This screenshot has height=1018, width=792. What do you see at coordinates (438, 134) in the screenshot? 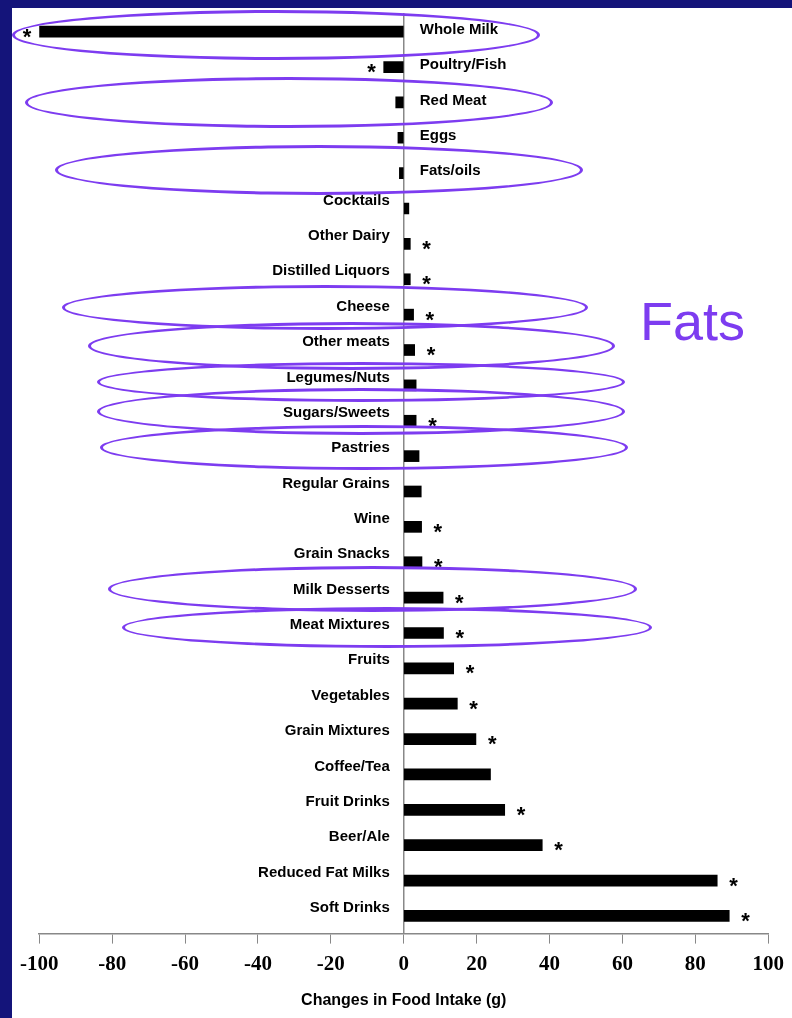
I see `y-tick-label: Eggs` at bounding box center [438, 134].